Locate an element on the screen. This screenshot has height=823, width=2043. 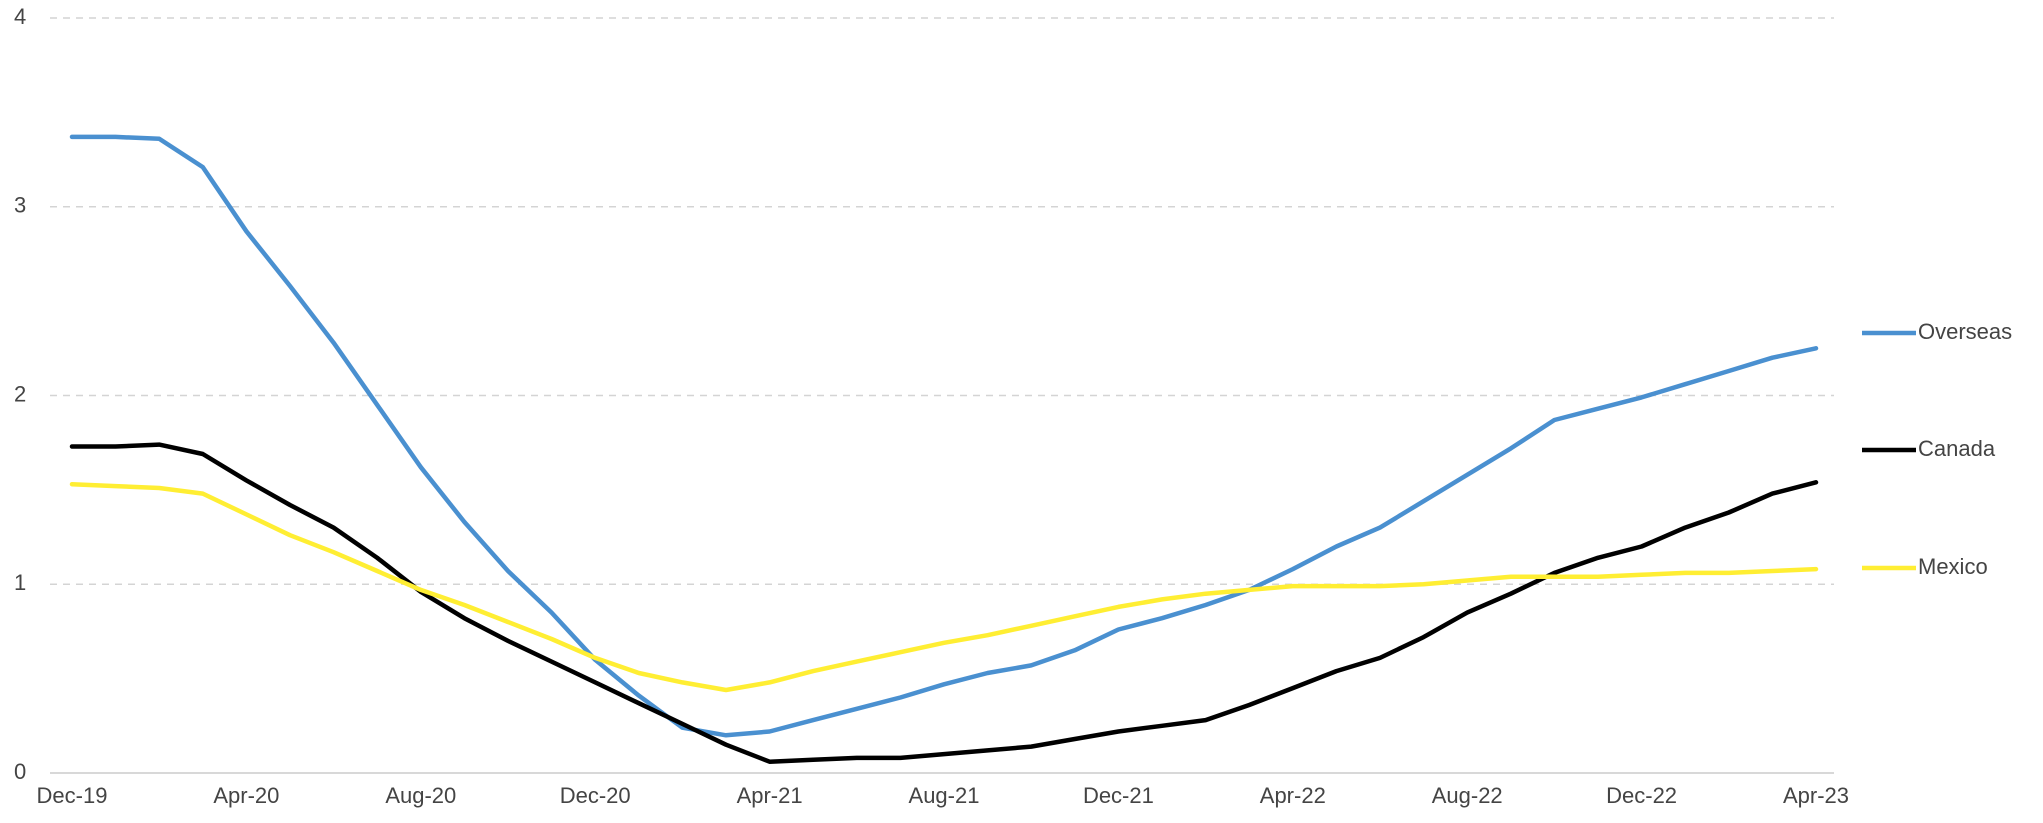
legend-label: Mexico is located at coordinates (1953, 566).